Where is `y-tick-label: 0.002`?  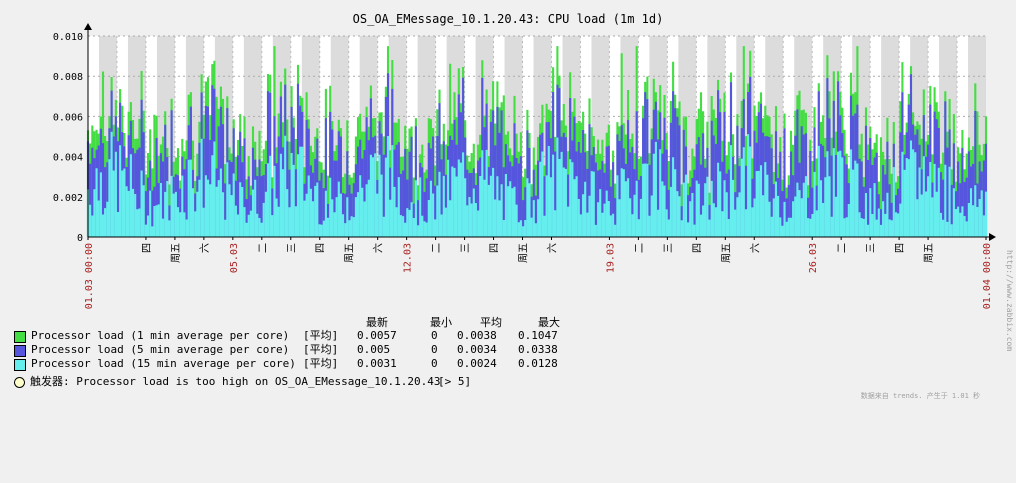 y-tick-label: 0.002 is located at coordinates (68, 198).